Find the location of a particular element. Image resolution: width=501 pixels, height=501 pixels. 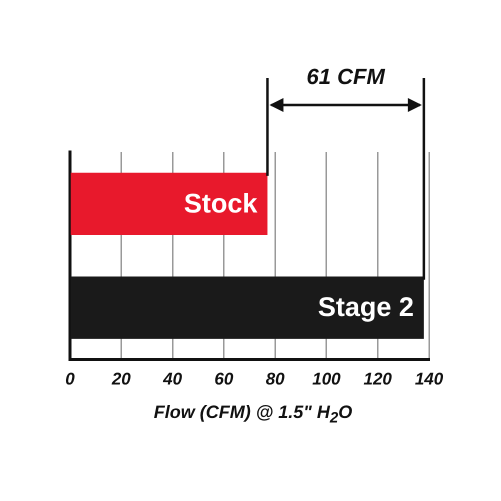

x-tick-label: 120 is located at coordinates (378, 378).